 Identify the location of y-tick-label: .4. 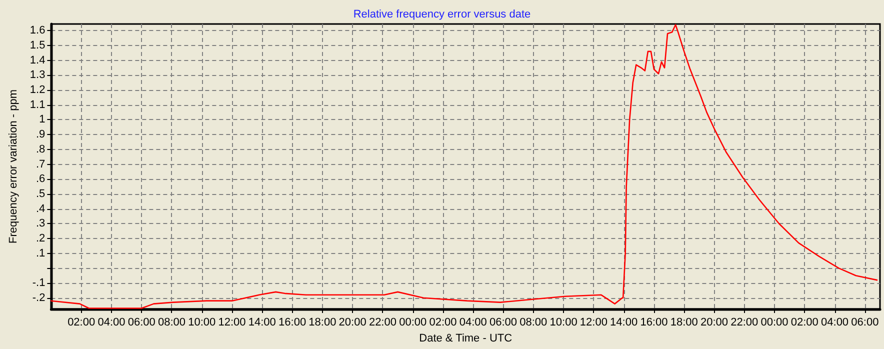
(41, 208).